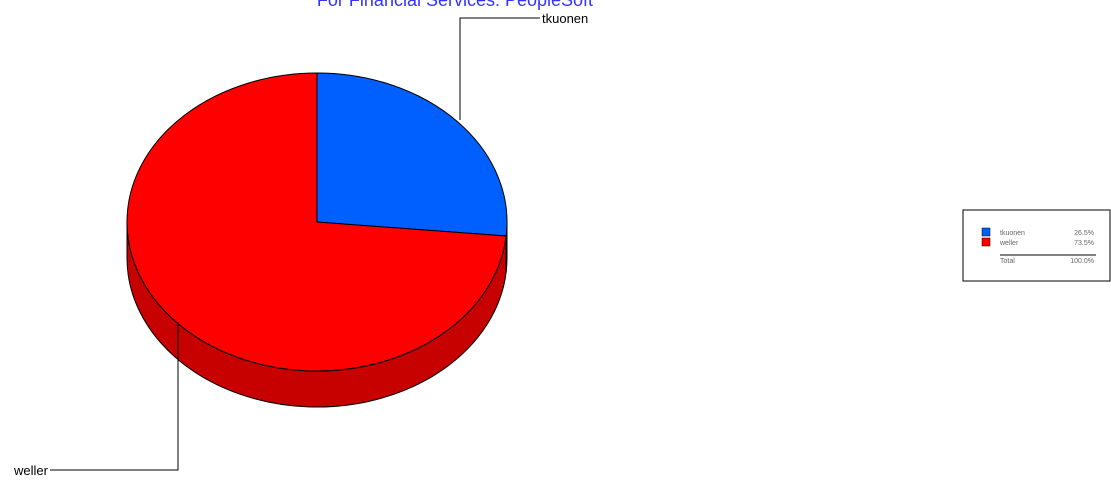  What do you see at coordinates (1084, 243) in the screenshot?
I see `legend-value: 73.5%` at bounding box center [1084, 243].